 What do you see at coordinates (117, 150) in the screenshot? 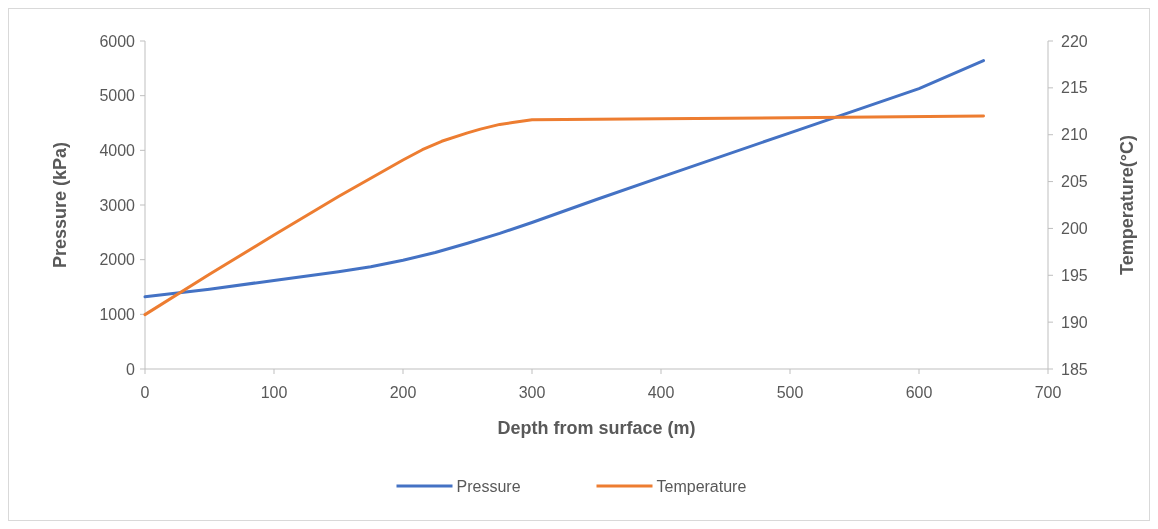
I see `y-tick-label: 4000` at bounding box center [117, 150].